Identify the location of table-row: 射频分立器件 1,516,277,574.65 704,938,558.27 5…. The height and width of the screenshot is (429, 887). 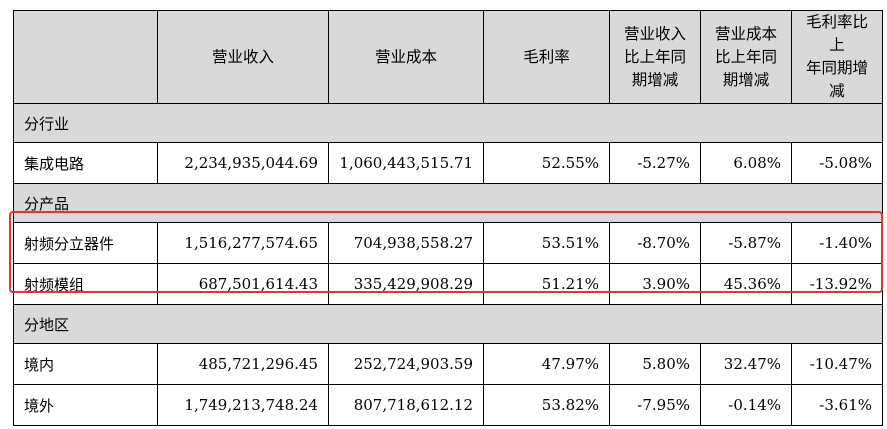
(448, 243).